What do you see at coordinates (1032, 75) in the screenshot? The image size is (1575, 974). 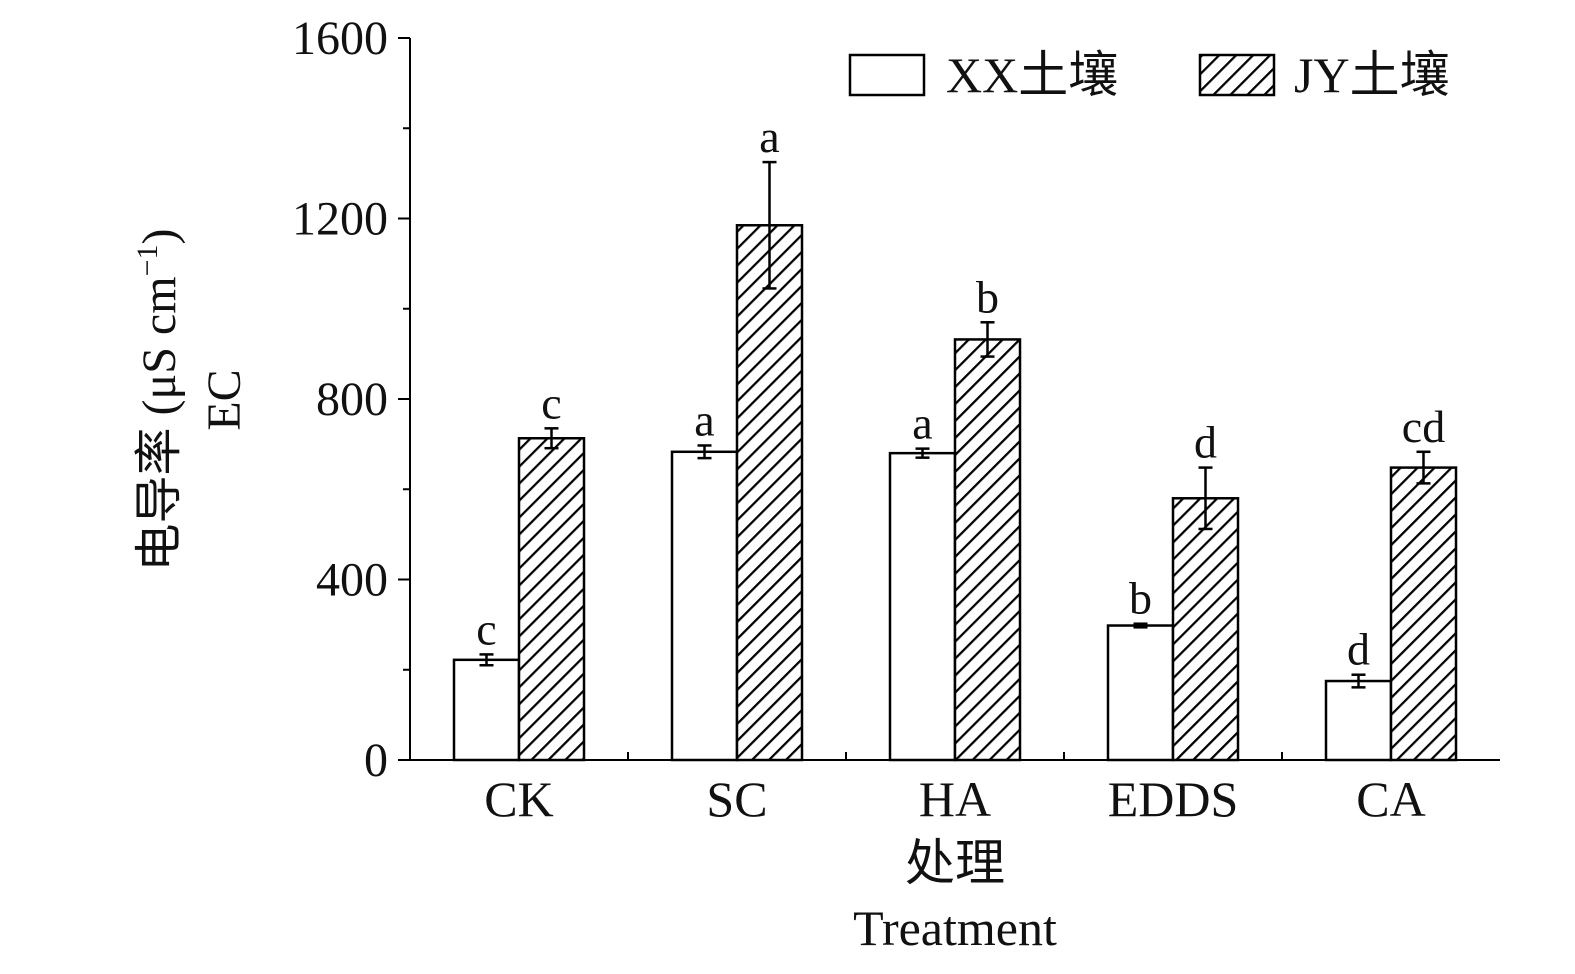 I see `legend-label-xx: XX土壤` at bounding box center [1032, 75].